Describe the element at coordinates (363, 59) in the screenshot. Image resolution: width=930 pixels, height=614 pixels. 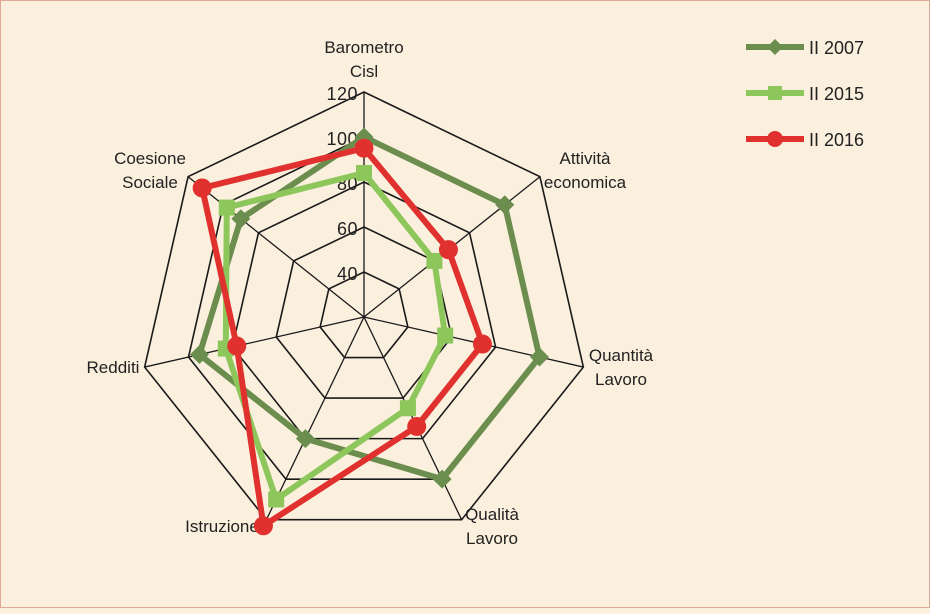
I see `axis-label: Barometro Cisl` at that location.